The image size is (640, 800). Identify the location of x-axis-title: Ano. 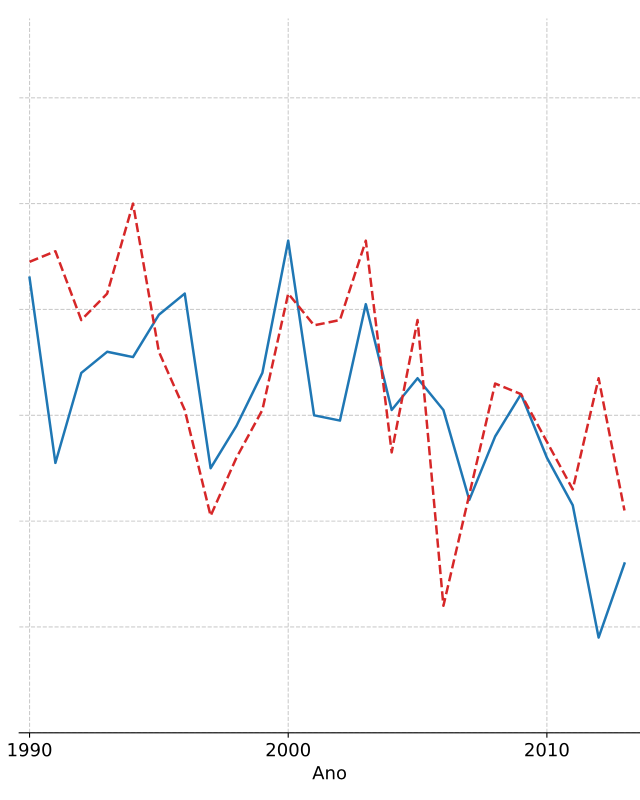
(329, 773).